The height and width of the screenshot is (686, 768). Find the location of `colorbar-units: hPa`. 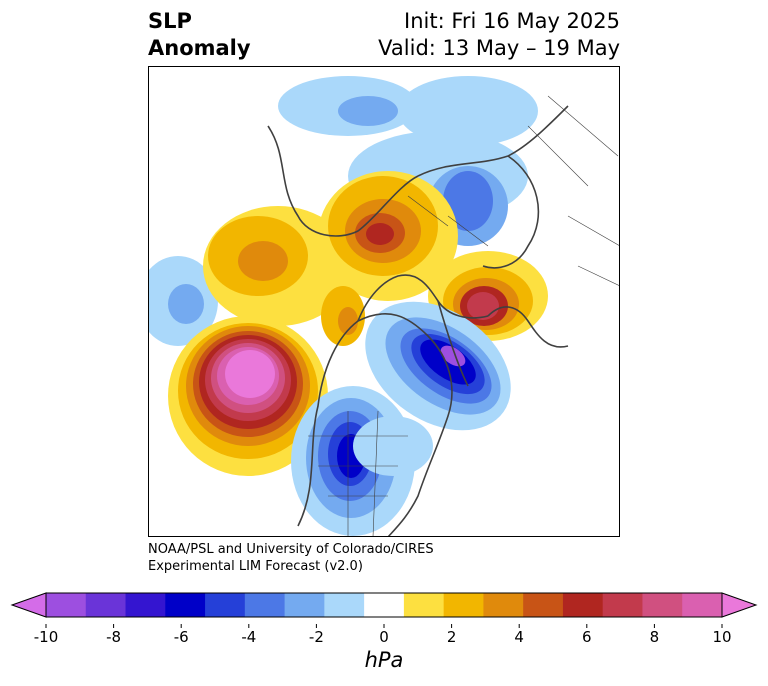

colorbar-units: hPa is located at coordinates (384, 660).